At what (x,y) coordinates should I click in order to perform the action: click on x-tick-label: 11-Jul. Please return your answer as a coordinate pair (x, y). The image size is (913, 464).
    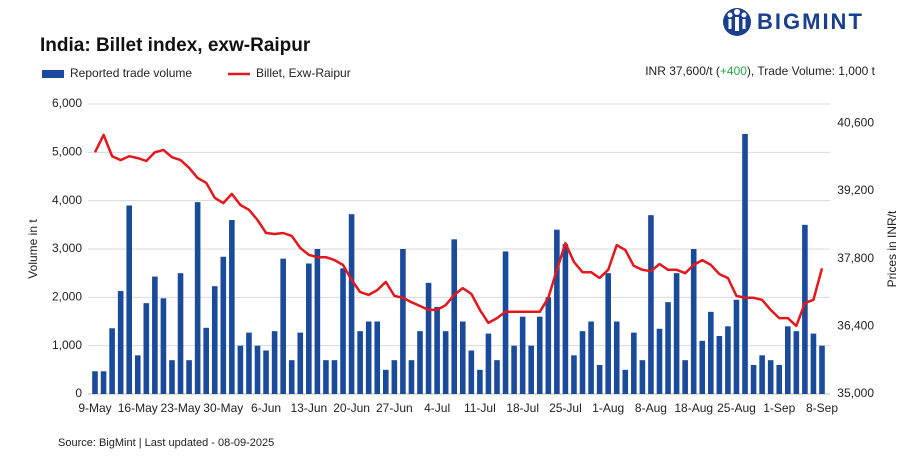
    Looking at the image, I should click on (480, 408).